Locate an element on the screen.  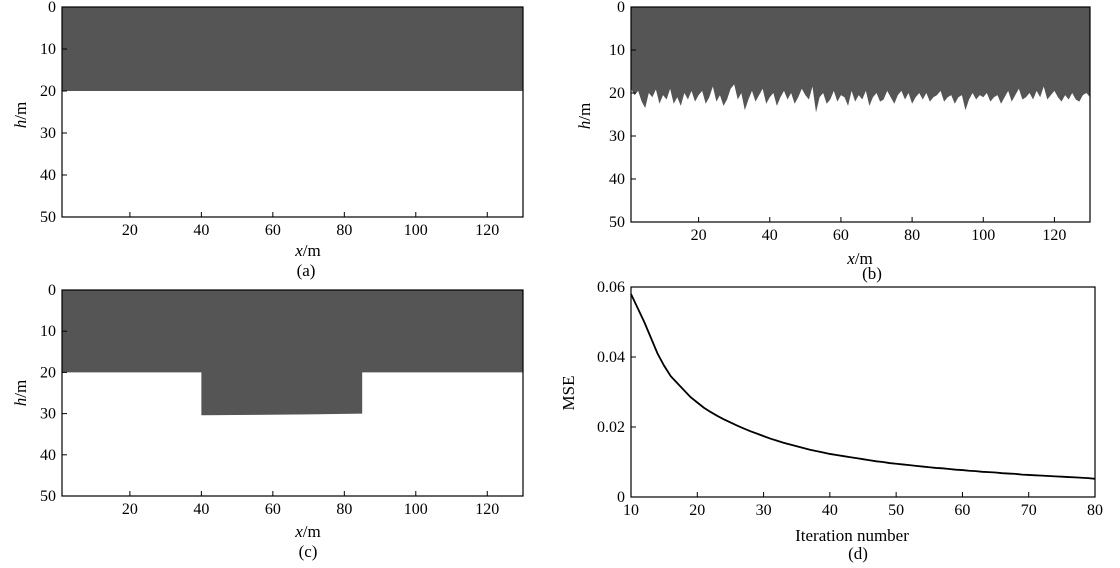
xtick-label-b-40: 40 is located at coordinates (770, 235).